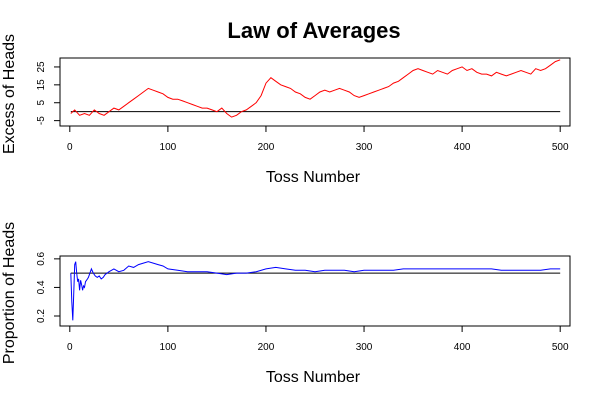 The height and width of the screenshot is (400, 599). I want to click on excess-y-tick-label: 15, so click(41, 85).